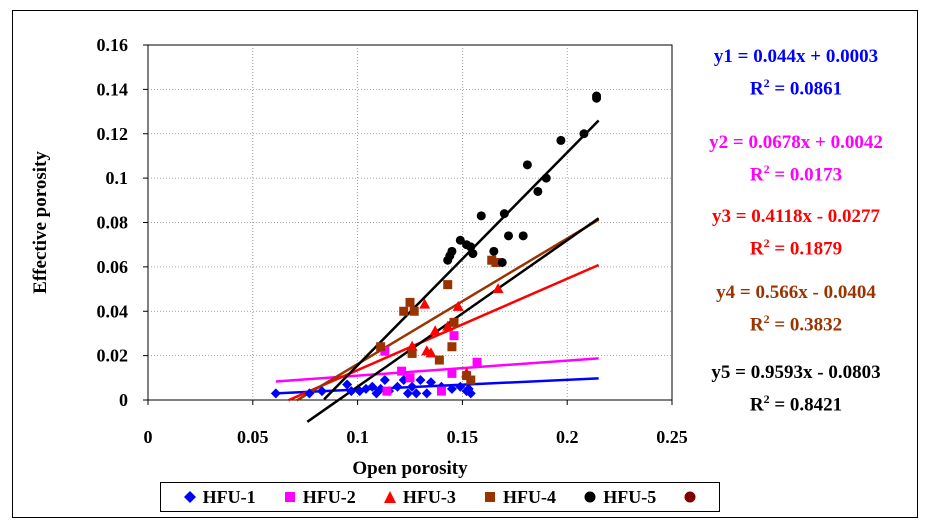 The height and width of the screenshot is (530, 932). What do you see at coordinates (113, 89) in the screenshot?
I see `y-tick-label: 0.14` at bounding box center [113, 89].